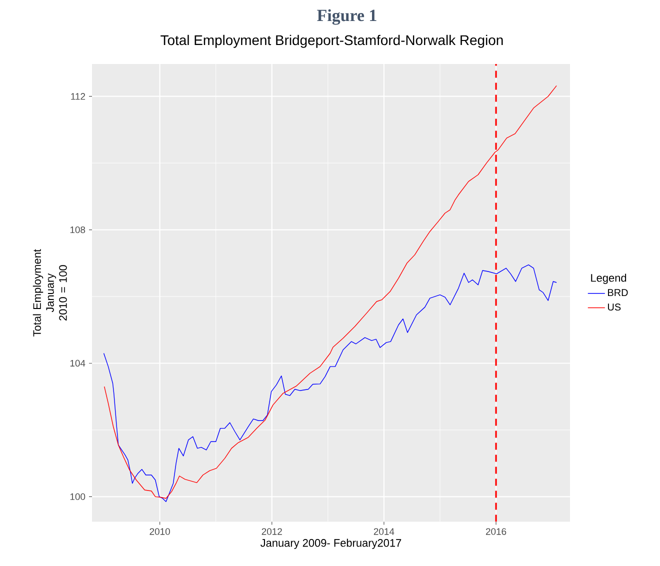  I want to click on legend-label: BRD, so click(618, 292).